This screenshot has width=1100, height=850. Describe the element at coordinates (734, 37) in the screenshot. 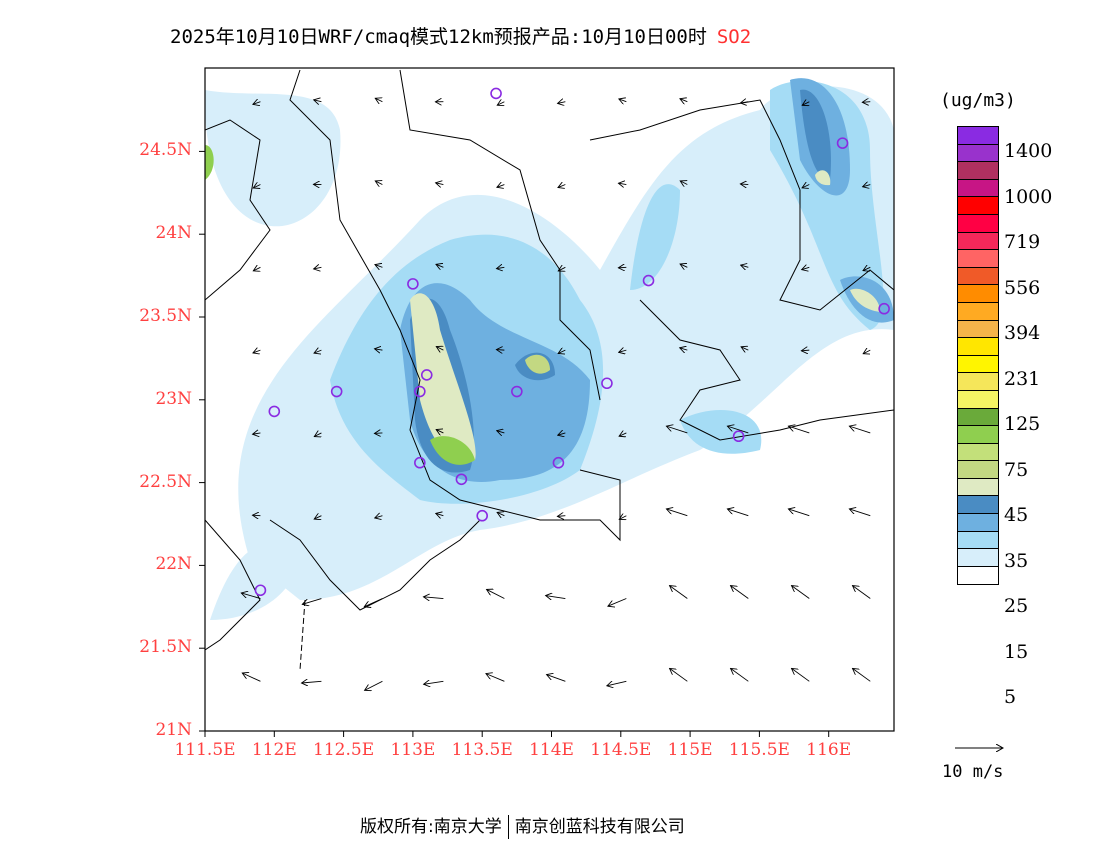

I see `species-label: SO2` at that location.